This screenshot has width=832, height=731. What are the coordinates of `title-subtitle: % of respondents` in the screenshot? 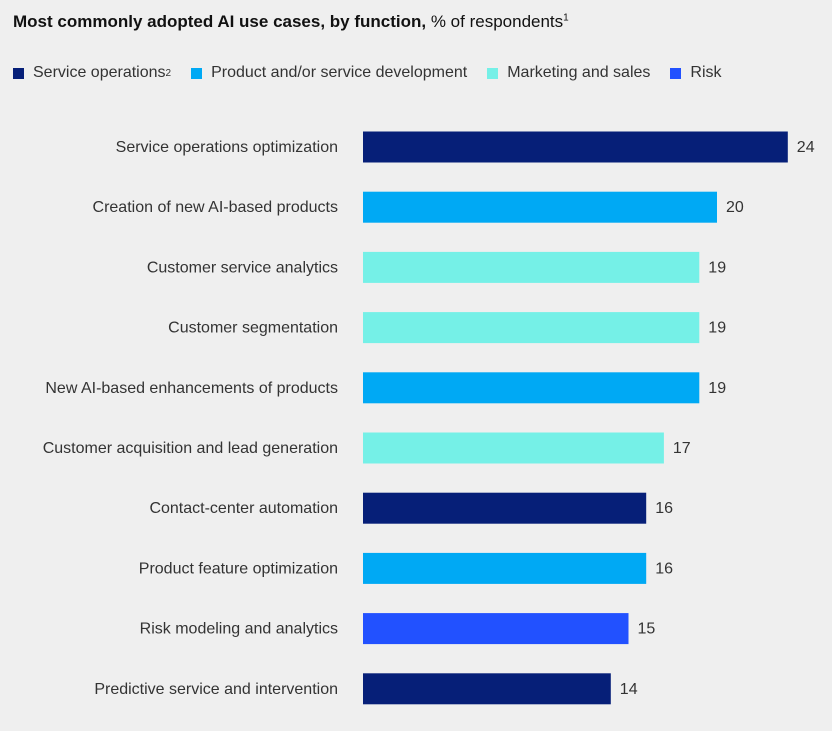 It's located at (497, 21).